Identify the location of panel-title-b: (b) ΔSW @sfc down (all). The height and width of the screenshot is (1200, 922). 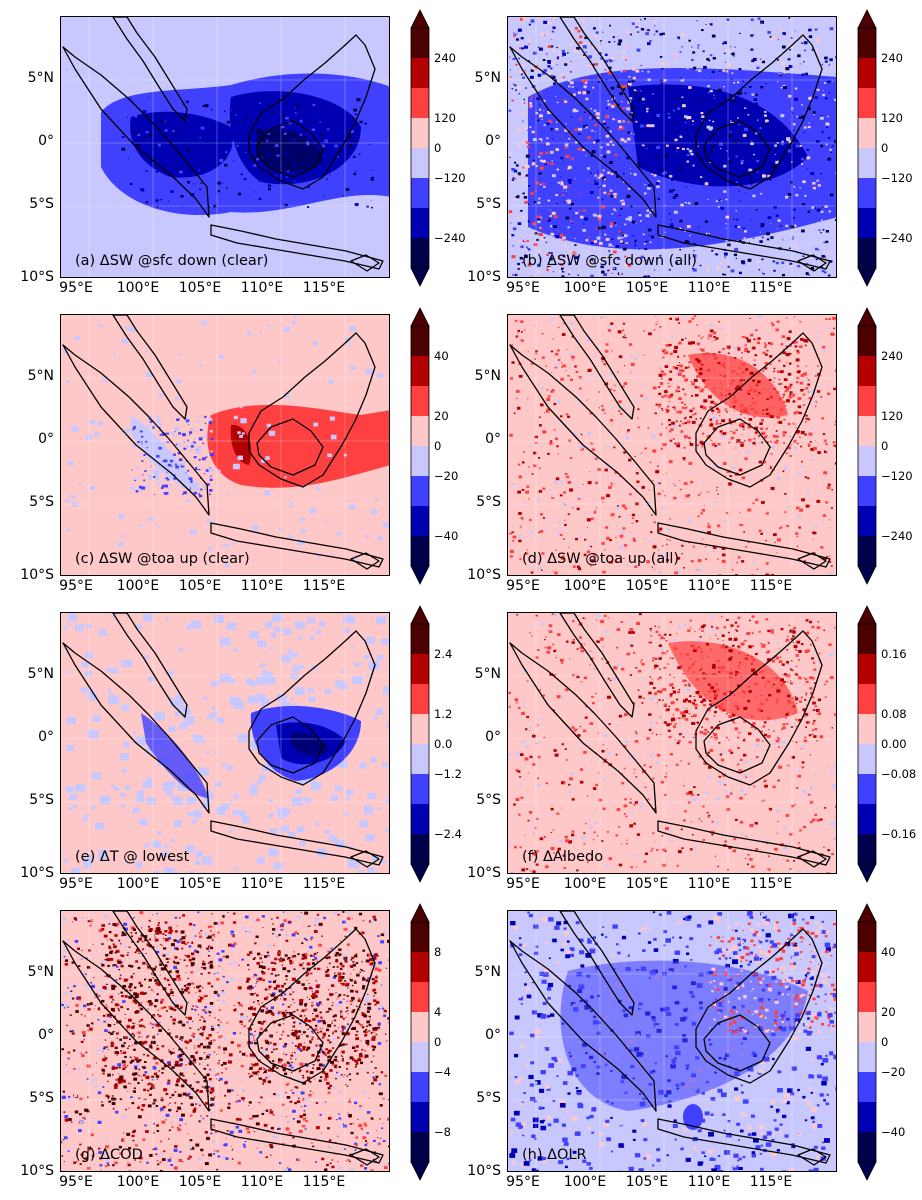
(609, 261).